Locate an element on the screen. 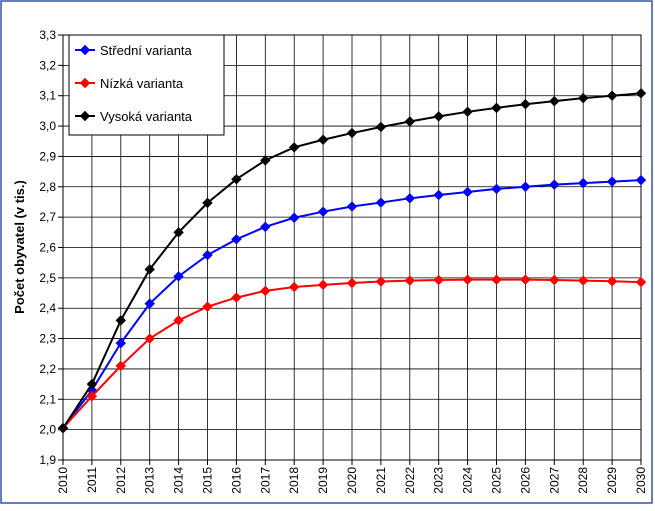 This screenshot has height=511, width=655. y-tick-label: 2,9 is located at coordinates (47, 156).